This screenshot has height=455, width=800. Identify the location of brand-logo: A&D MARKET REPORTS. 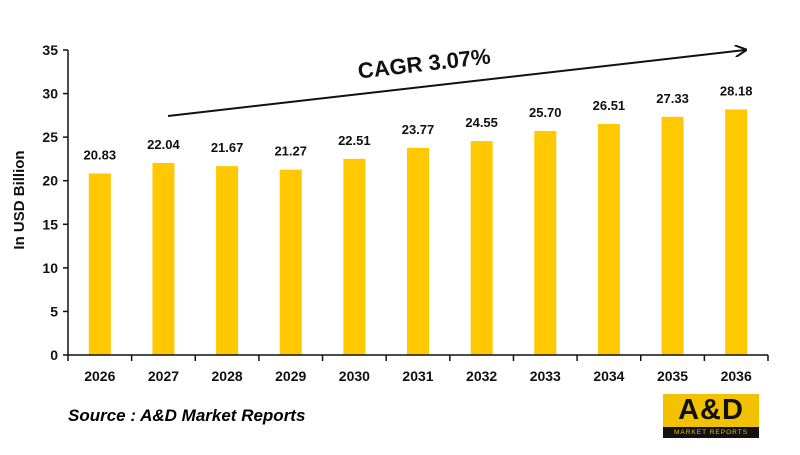
(711, 416).